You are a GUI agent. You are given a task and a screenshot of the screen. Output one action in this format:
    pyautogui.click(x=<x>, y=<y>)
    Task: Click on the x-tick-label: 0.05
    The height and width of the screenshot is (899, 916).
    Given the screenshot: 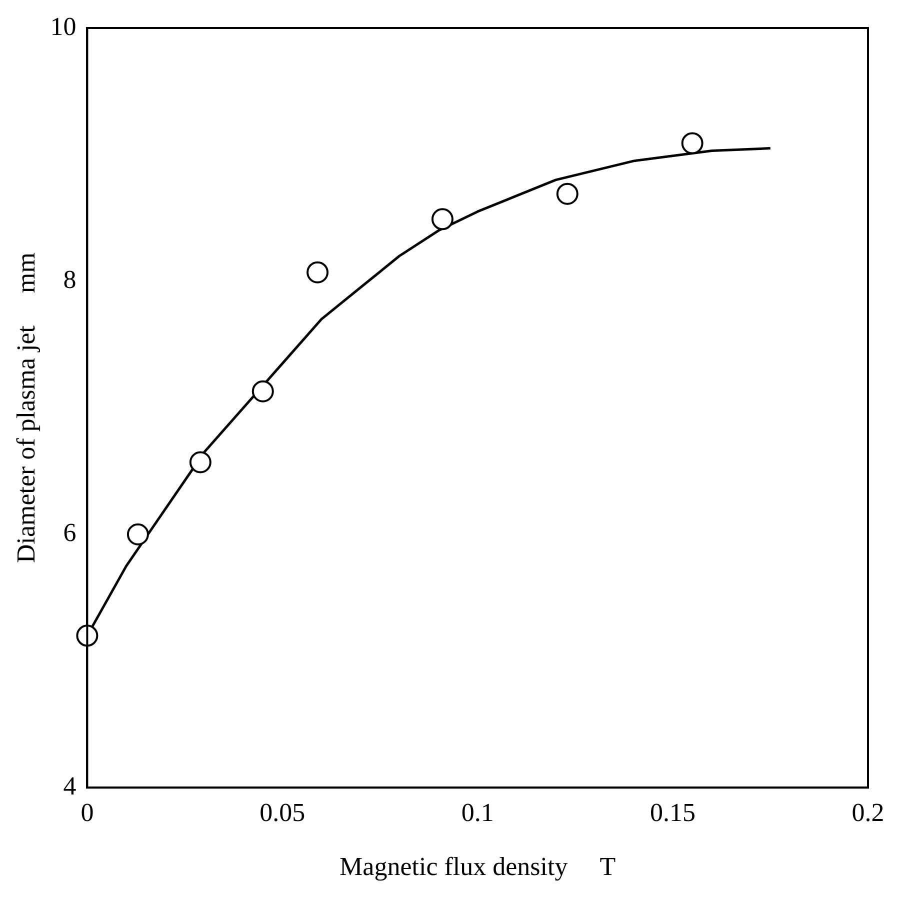 What is the action you would take?
    pyautogui.click(x=283, y=813)
    